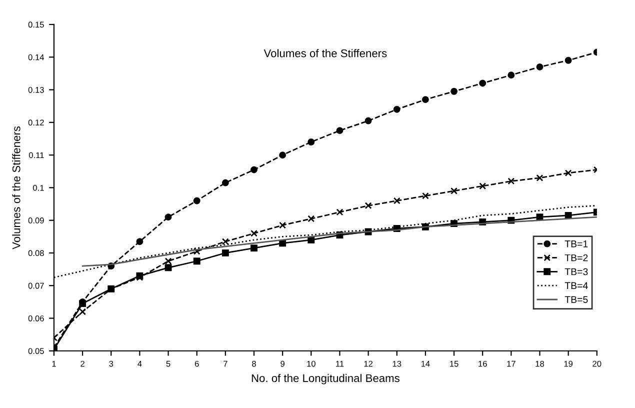 The width and height of the screenshot is (635, 408). What do you see at coordinates (368, 363) in the screenshot?
I see `x-tick-label: 12` at bounding box center [368, 363].